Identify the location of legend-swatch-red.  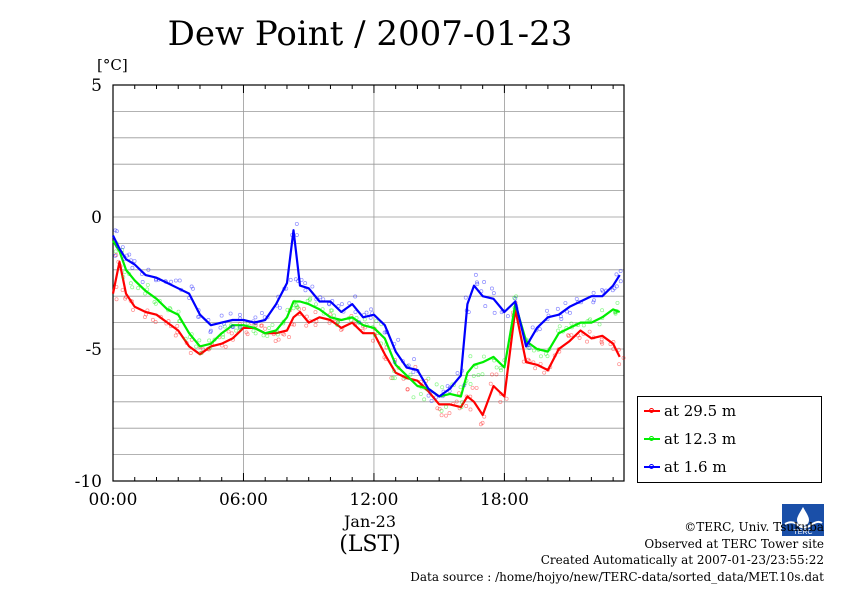
(652, 410).